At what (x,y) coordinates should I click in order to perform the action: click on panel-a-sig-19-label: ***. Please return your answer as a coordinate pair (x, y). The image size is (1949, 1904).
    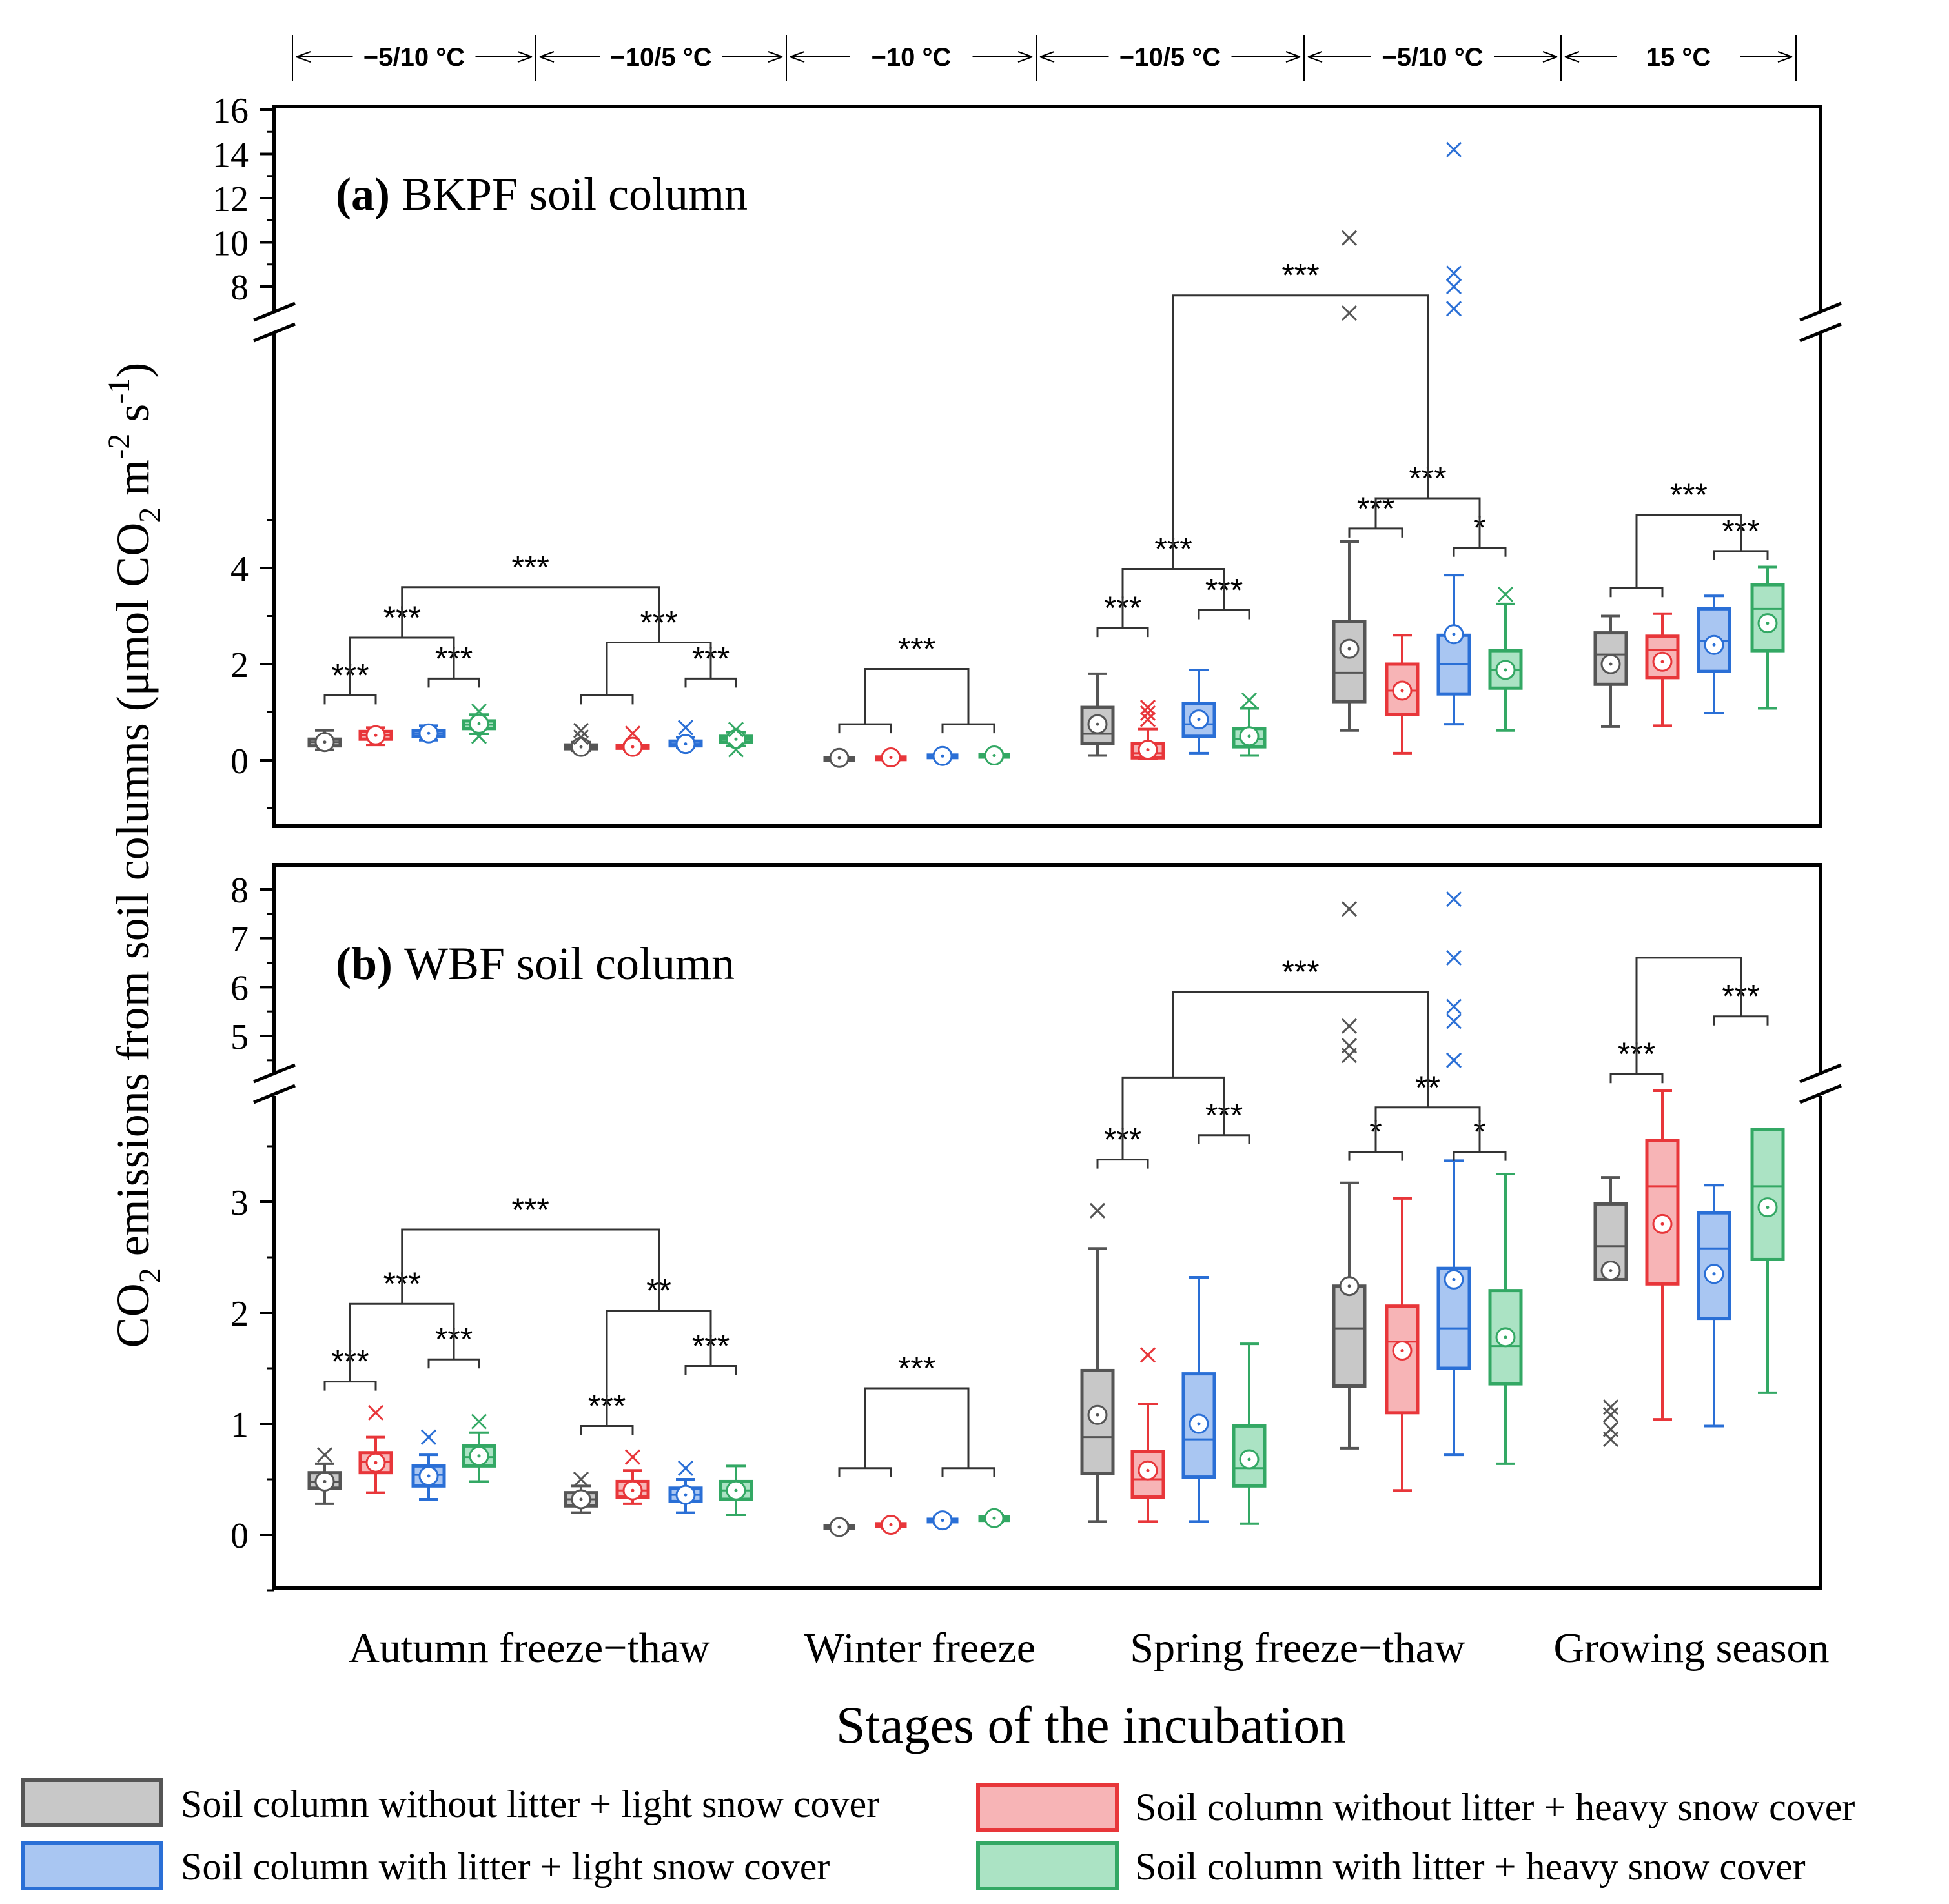
    Looking at the image, I should click on (1689, 495).